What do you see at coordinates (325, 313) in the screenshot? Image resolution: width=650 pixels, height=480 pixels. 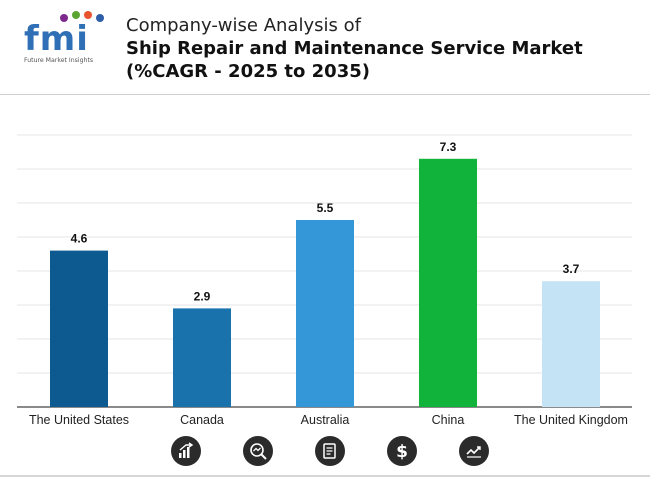 I see `bar-australia` at bounding box center [325, 313].